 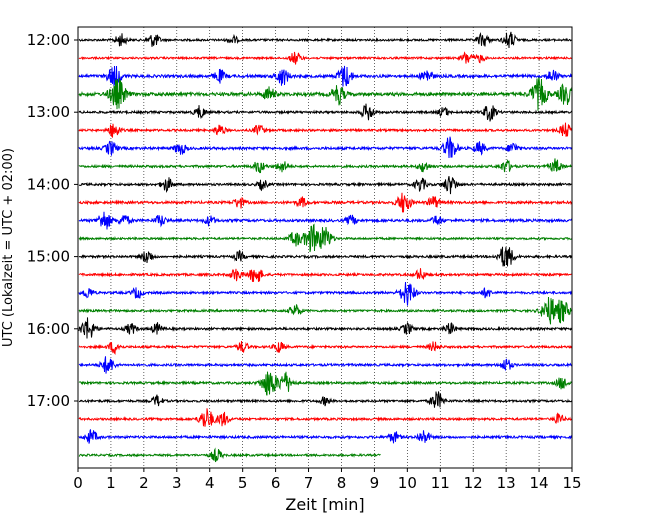 What do you see at coordinates (407, 483) in the screenshot?
I see `x-tick-label: 10` at bounding box center [407, 483].